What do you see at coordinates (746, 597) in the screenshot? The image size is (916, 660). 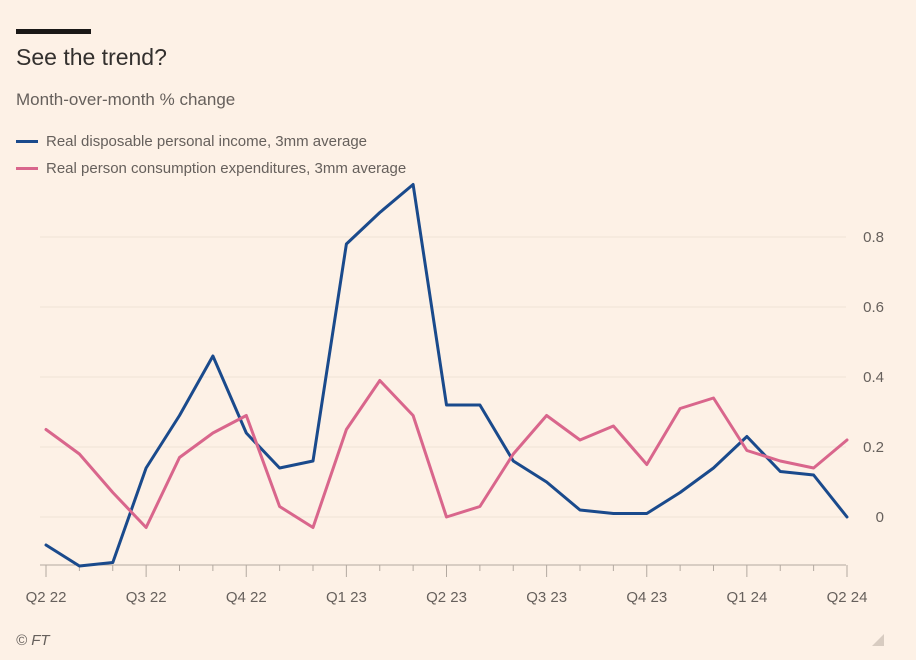 I see `x-tick-label: Q1 24` at bounding box center [746, 597].